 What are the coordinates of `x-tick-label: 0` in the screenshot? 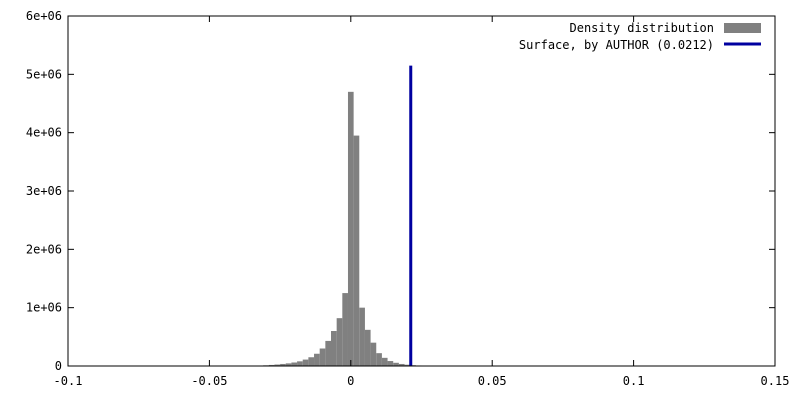 It's located at (350, 381).